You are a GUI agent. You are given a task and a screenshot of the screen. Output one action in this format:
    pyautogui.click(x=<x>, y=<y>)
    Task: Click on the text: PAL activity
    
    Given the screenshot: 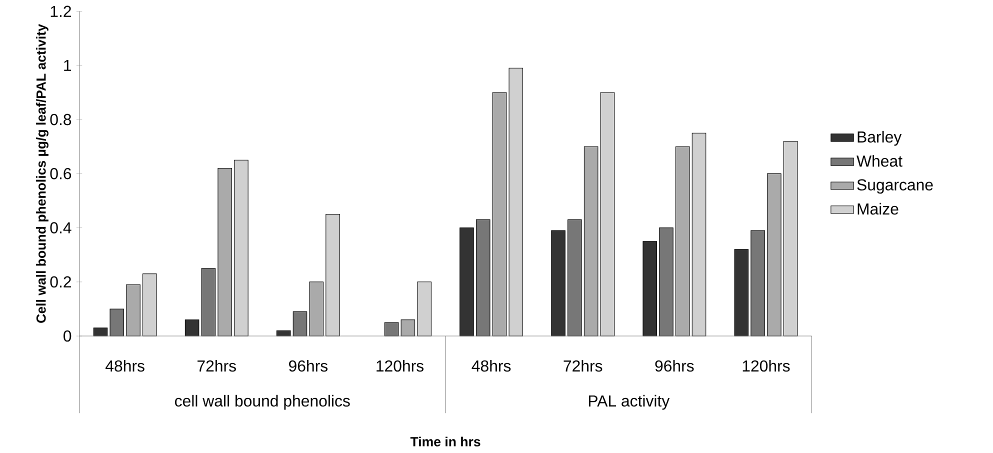 What is the action you would take?
    pyautogui.click(x=629, y=402)
    